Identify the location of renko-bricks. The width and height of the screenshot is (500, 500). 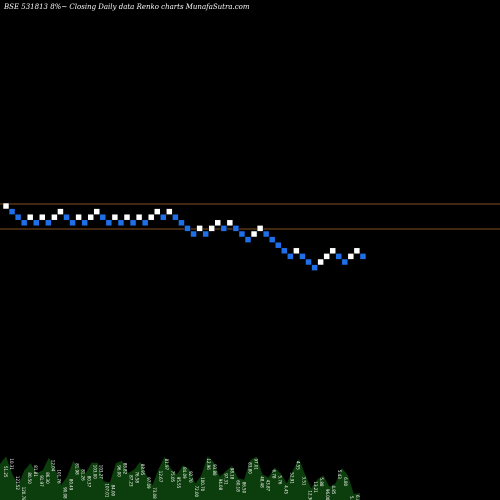
(184, 236).